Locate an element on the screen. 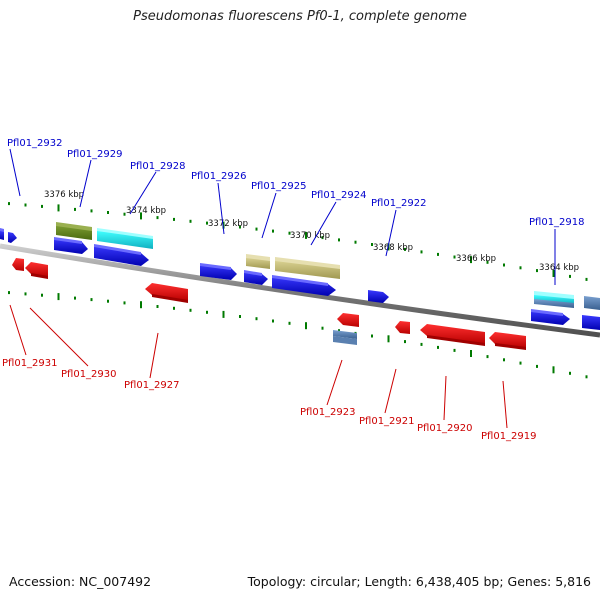 The image size is (600, 600). label-pfl01-2921: Pfl01_2921 is located at coordinates (387, 421).